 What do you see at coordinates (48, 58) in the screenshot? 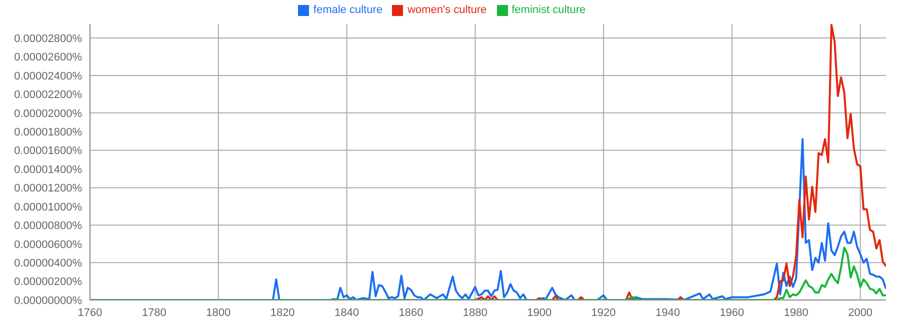
I see `y-tick-label: 0.00002600%` at bounding box center [48, 58].